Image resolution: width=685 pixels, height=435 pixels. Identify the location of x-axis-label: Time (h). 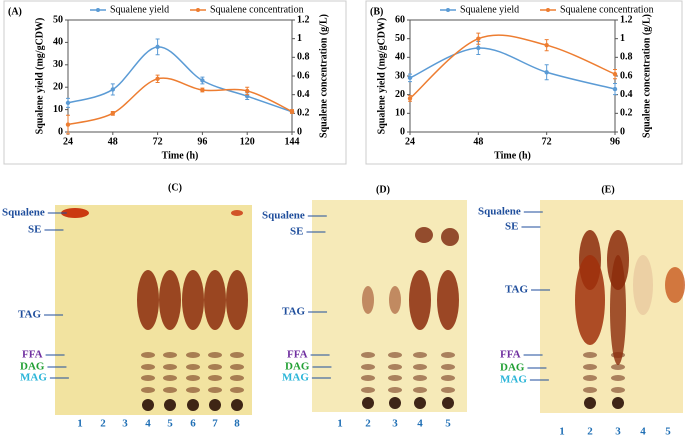
(180, 155).